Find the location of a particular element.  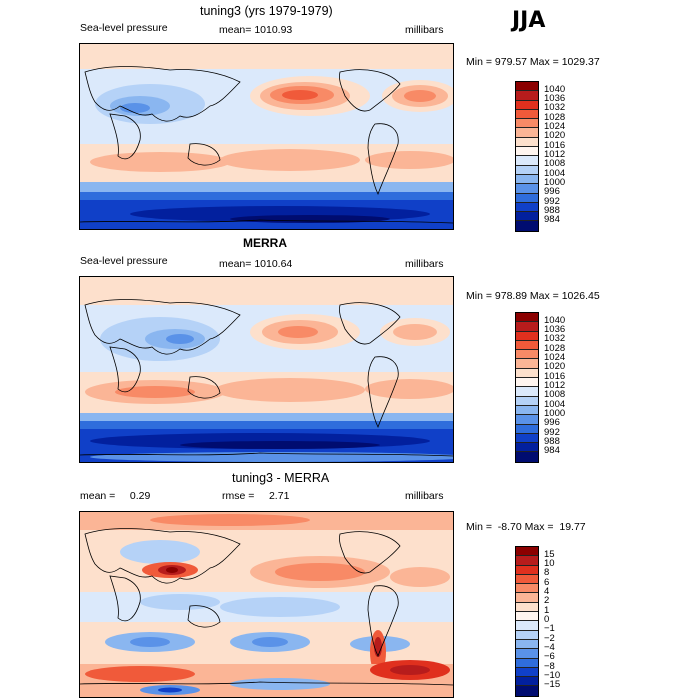

colorbar-label: 1008 is located at coordinates (555, 163).